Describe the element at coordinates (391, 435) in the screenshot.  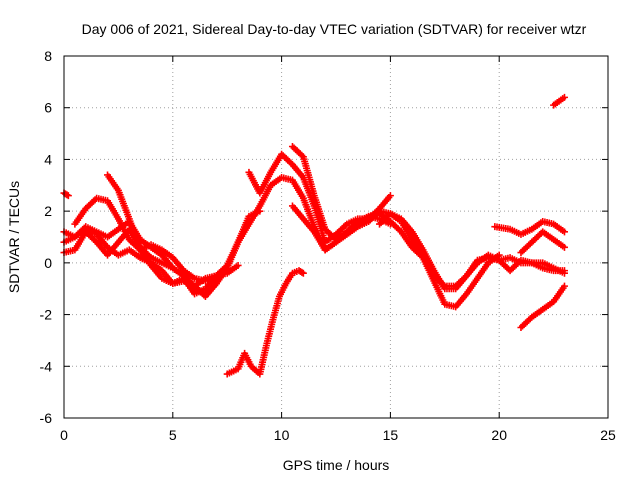
I see `x-tick-label: 15` at that location.